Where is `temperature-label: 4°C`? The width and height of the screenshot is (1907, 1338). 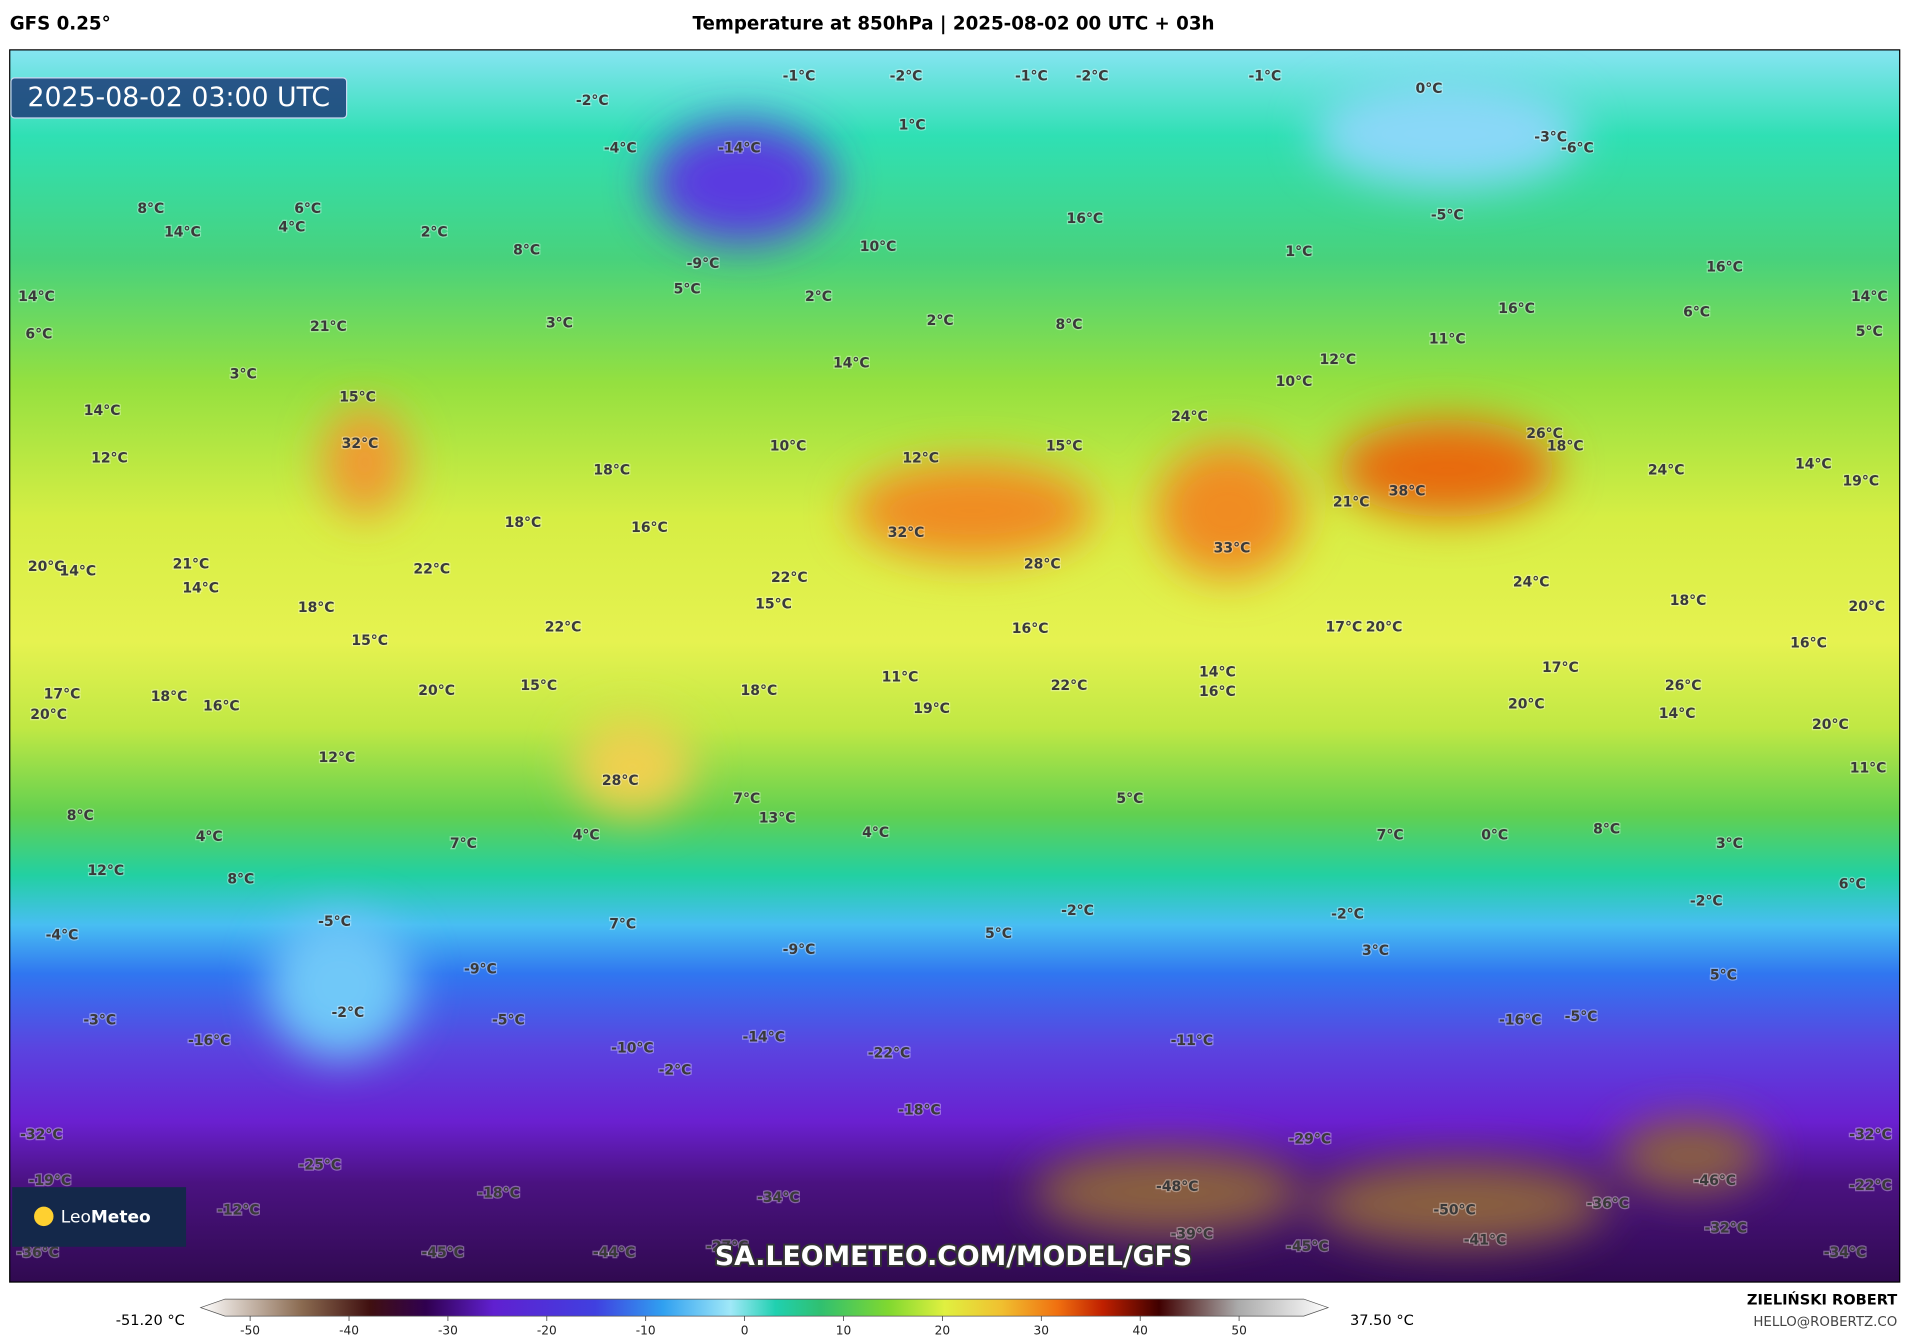
temperature-label: 4°C is located at coordinates (209, 837).